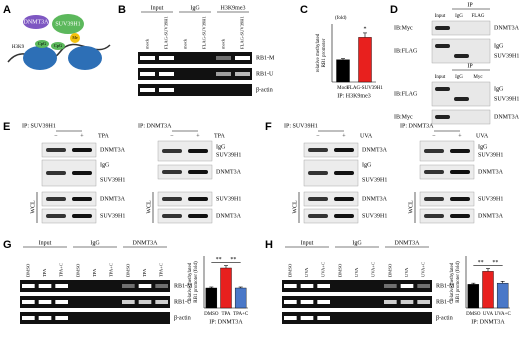 This screenshot has width=523, height=338. I want to click on schematic-label: DNMT3A, so click(37, 22).